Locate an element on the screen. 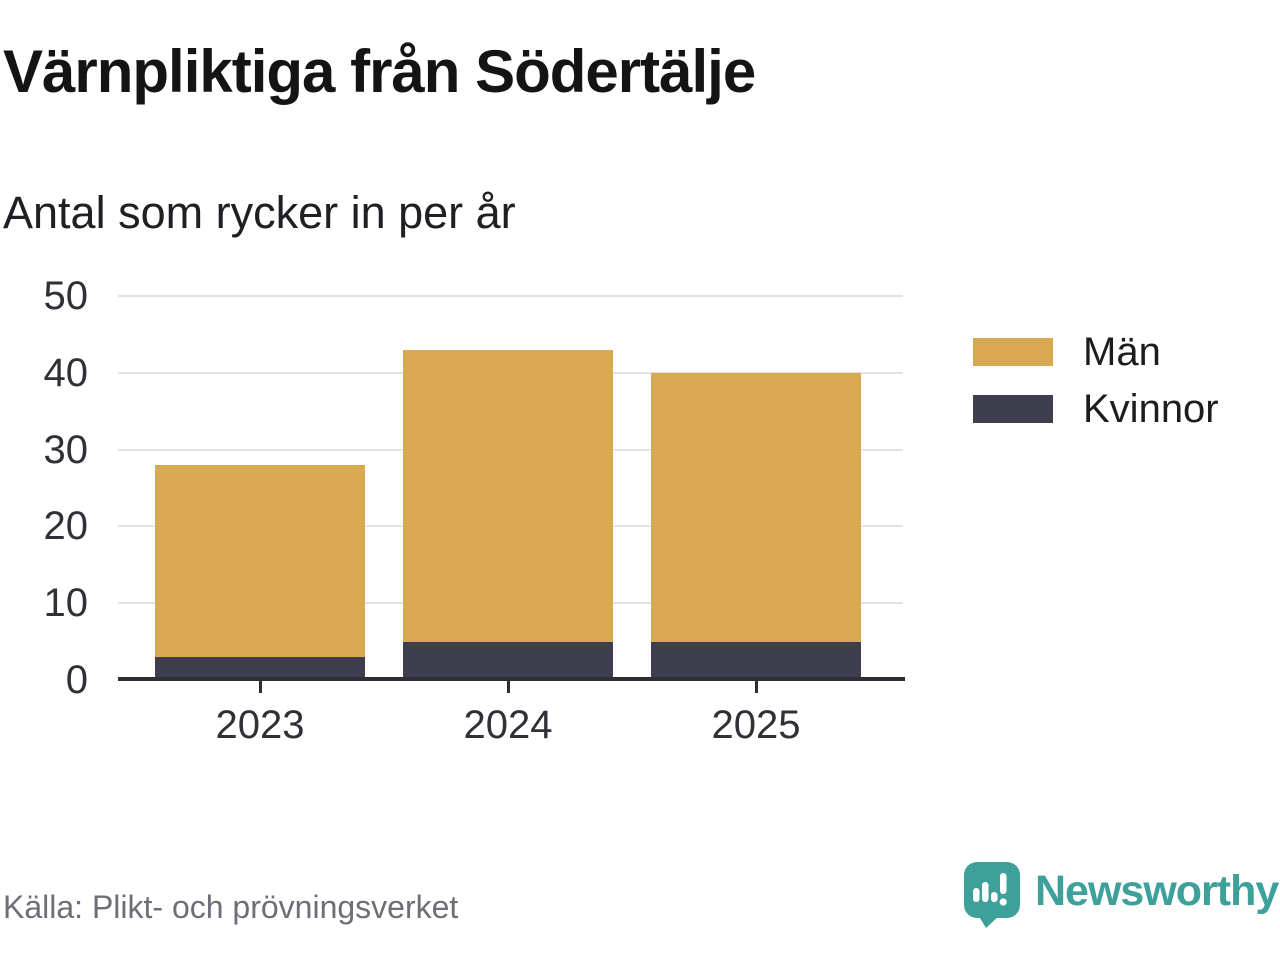 The image size is (1280, 960). source-note: Källa: Plikt- och prövningsverket is located at coordinates (231, 907).